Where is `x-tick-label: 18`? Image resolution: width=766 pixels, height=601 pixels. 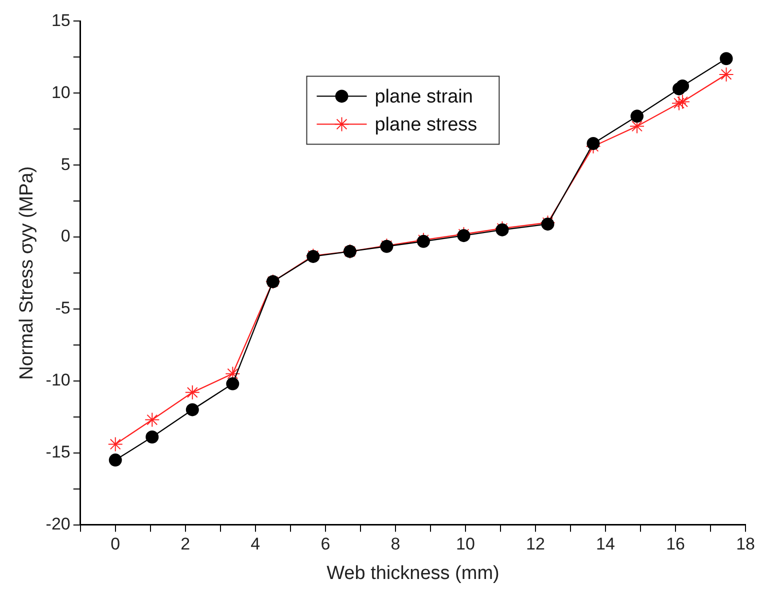
x-tick-label: 18 is located at coordinates (746, 544).